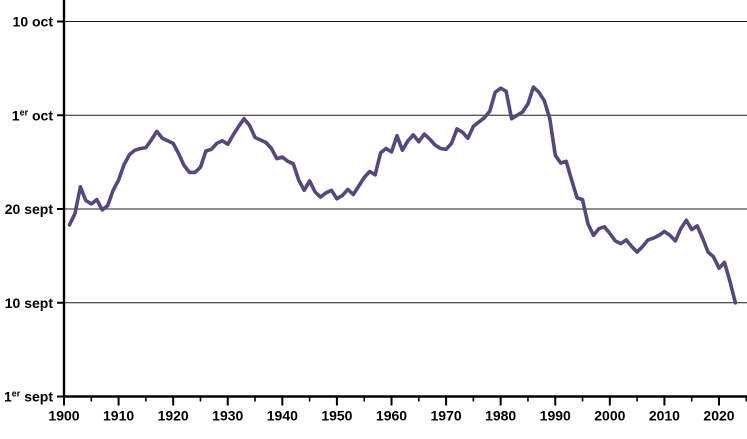  What do you see at coordinates (282, 416) in the screenshot?
I see `x-tick-label: 1940` at bounding box center [282, 416].